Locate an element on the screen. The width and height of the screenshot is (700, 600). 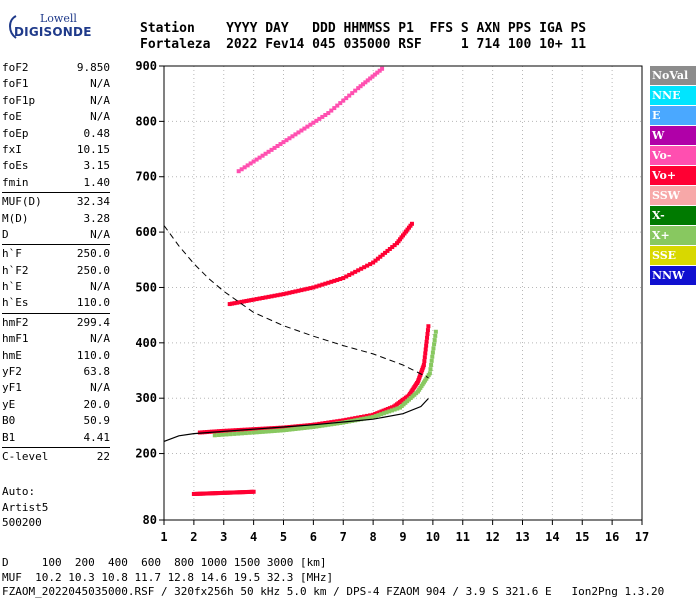
x-tick-label: 14 is located at coordinates (552, 537).